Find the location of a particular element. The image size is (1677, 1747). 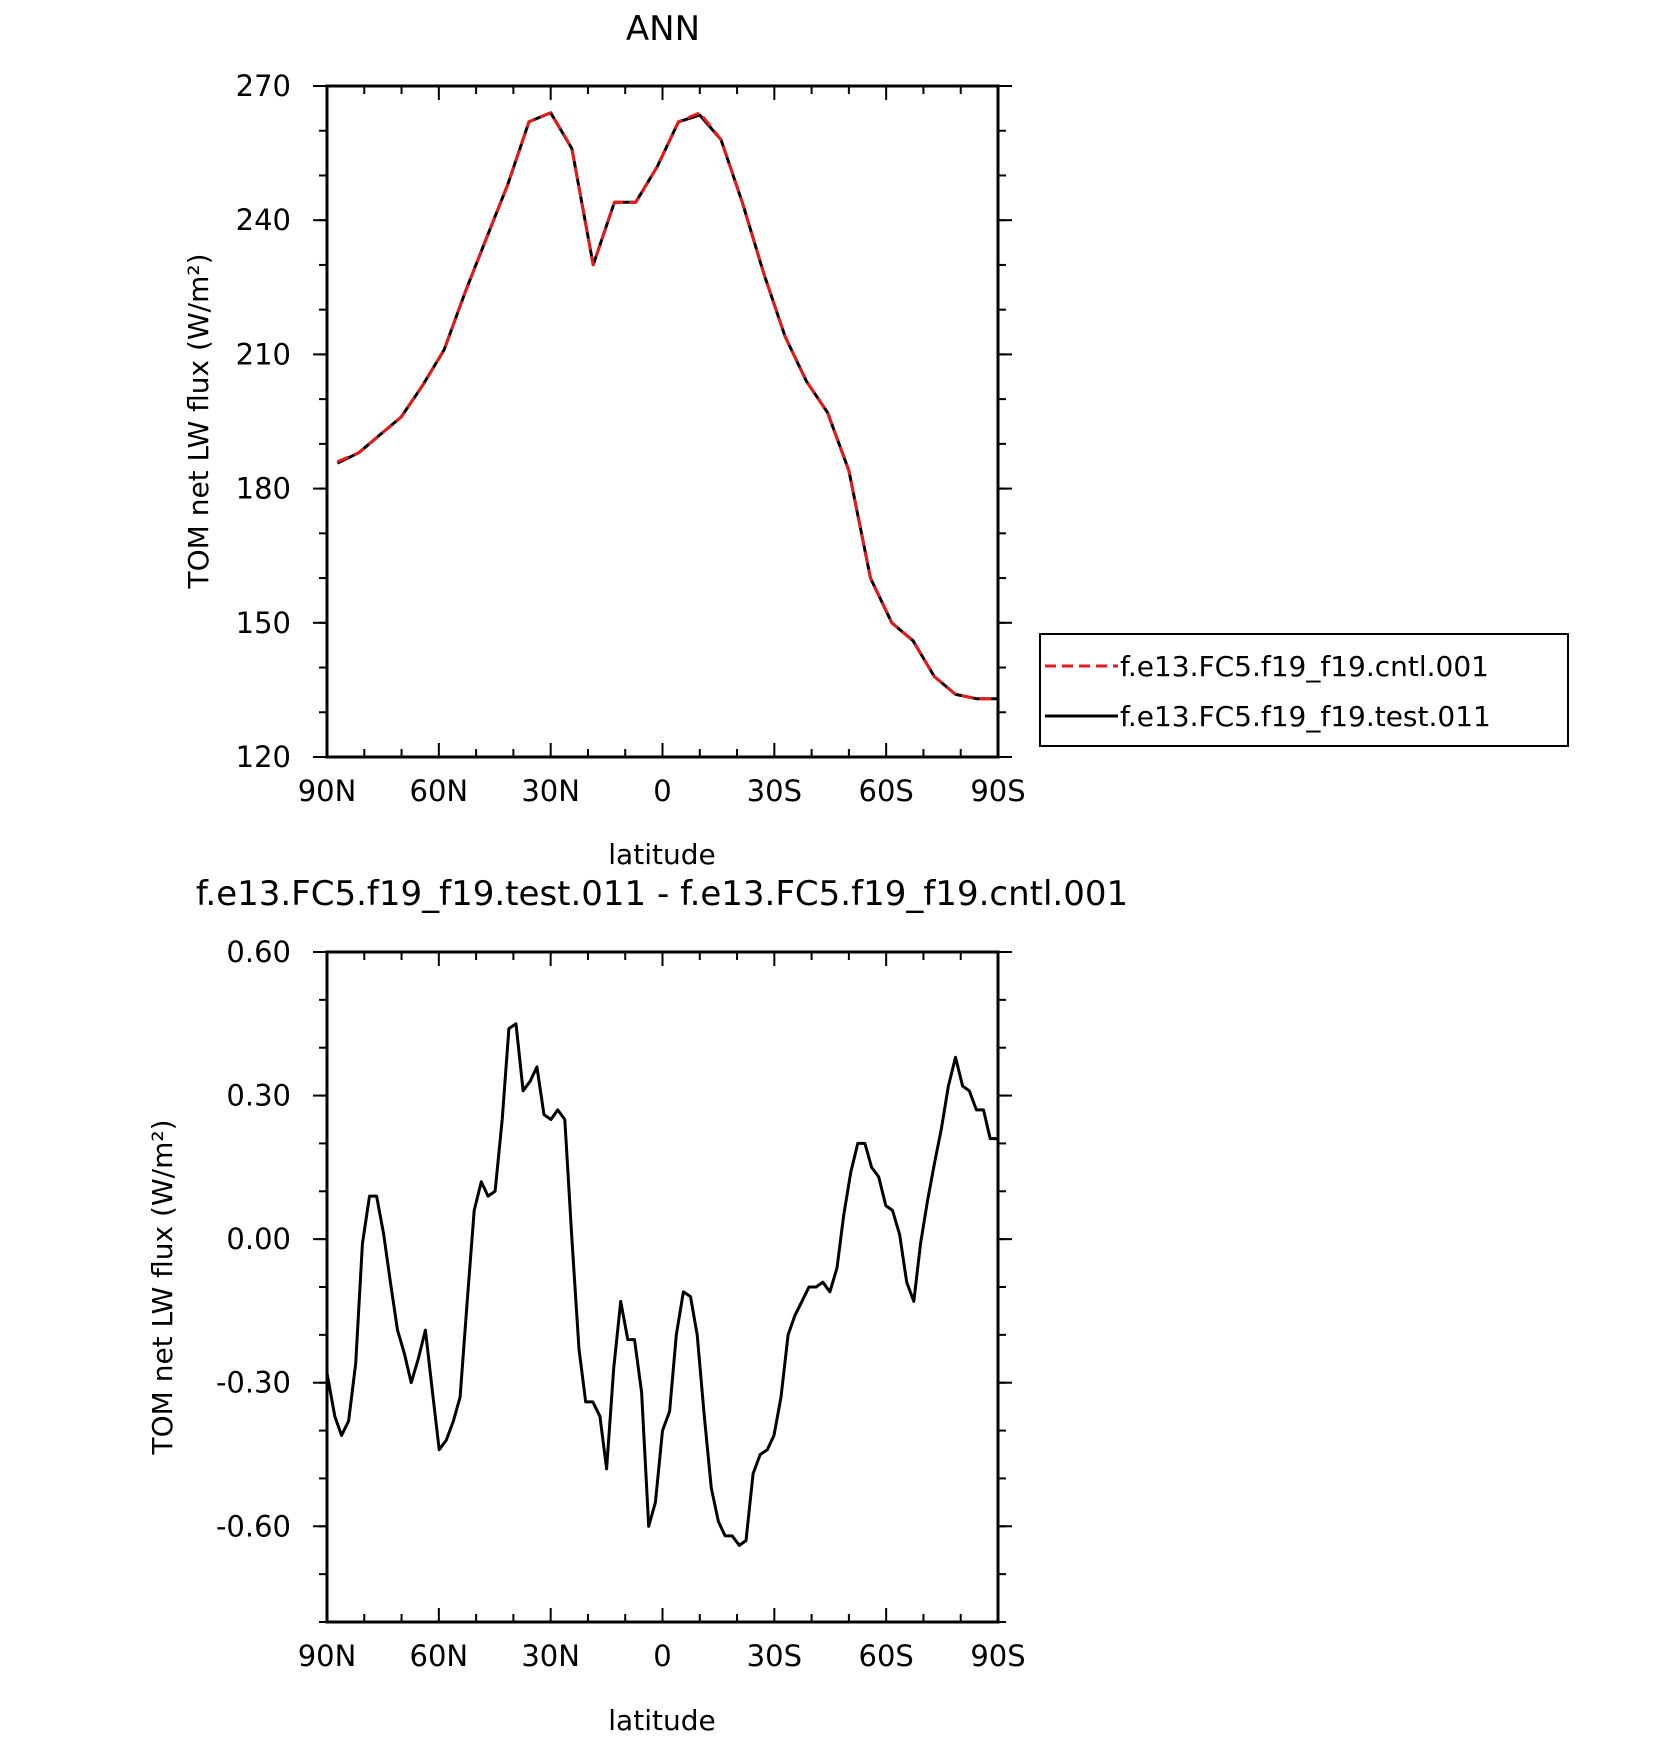

y-tick-label: 120 is located at coordinates (263, 757).